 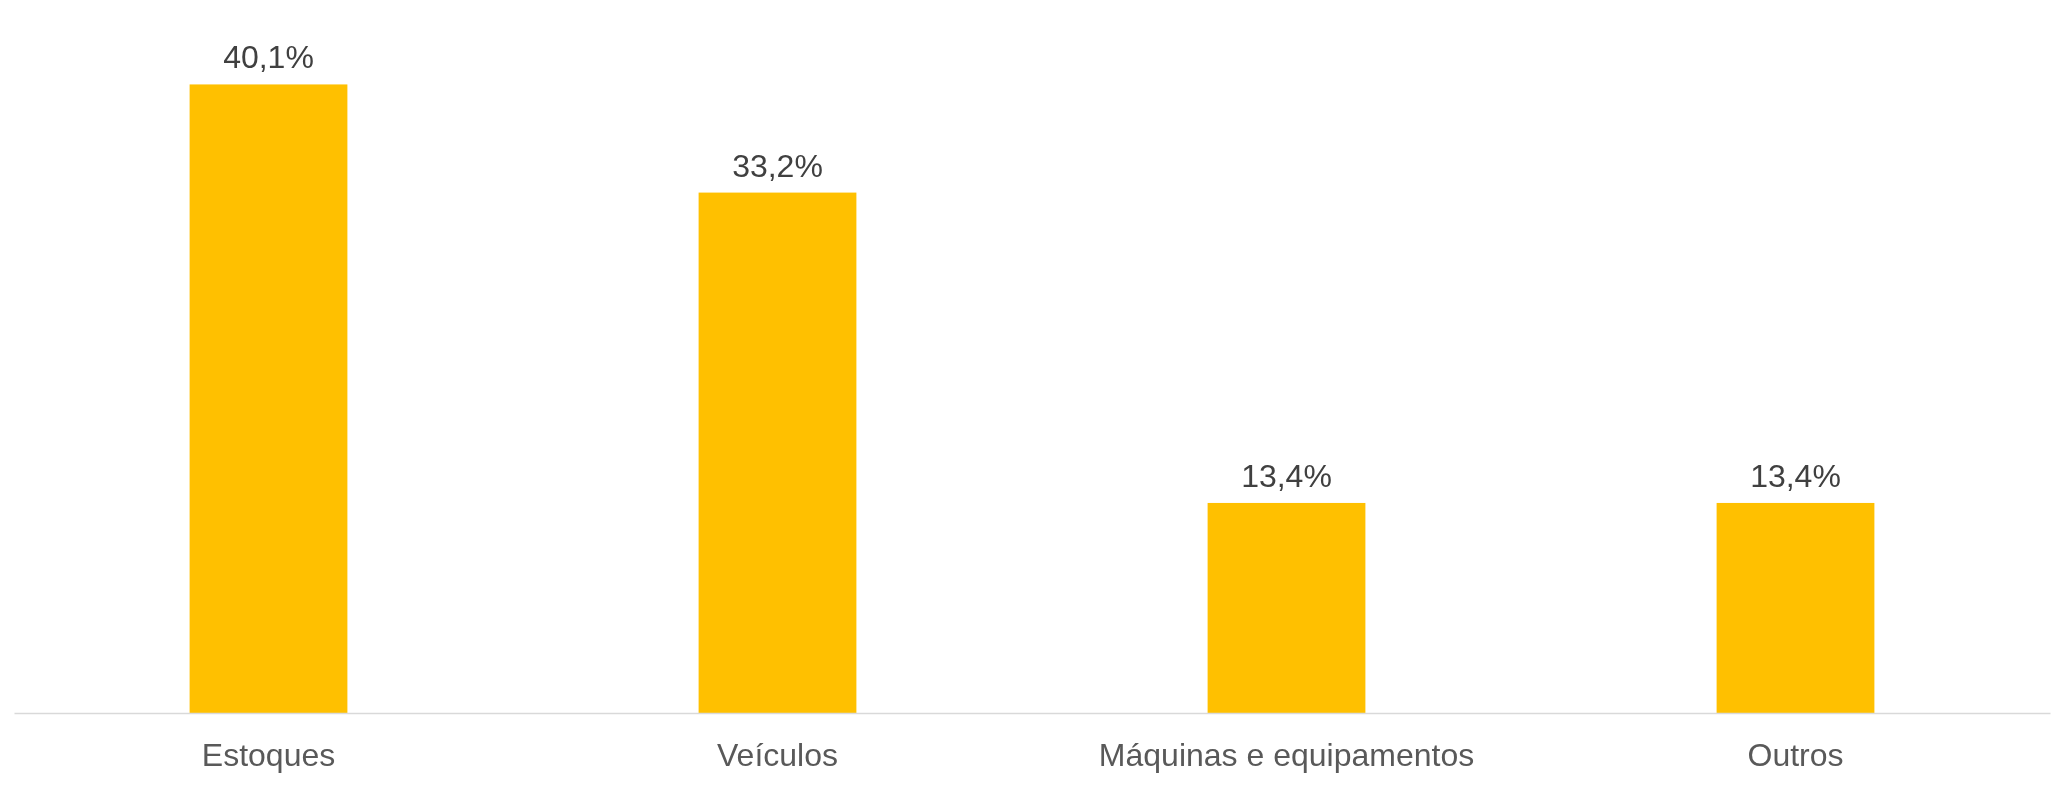 I want to click on x-tick-label: Estoques, so click(x=268, y=754).